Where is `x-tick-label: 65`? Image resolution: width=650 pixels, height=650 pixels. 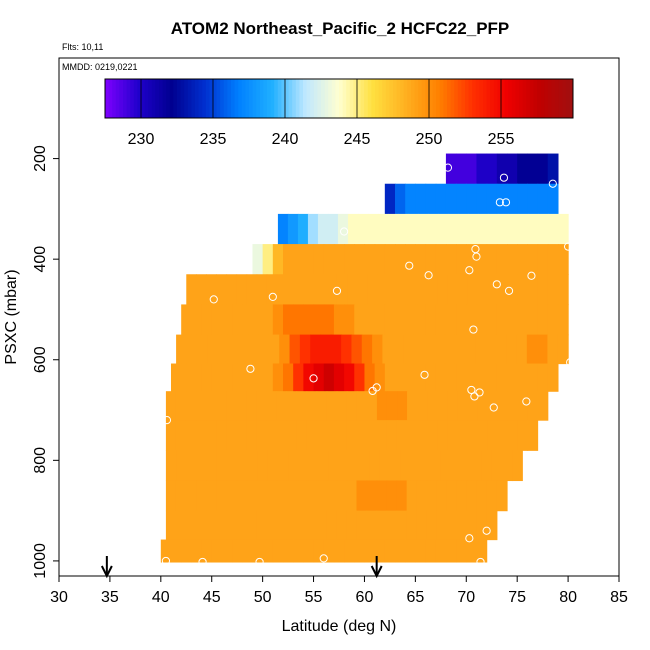
x-tick-label: 65 is located at coordinates (415, 597).